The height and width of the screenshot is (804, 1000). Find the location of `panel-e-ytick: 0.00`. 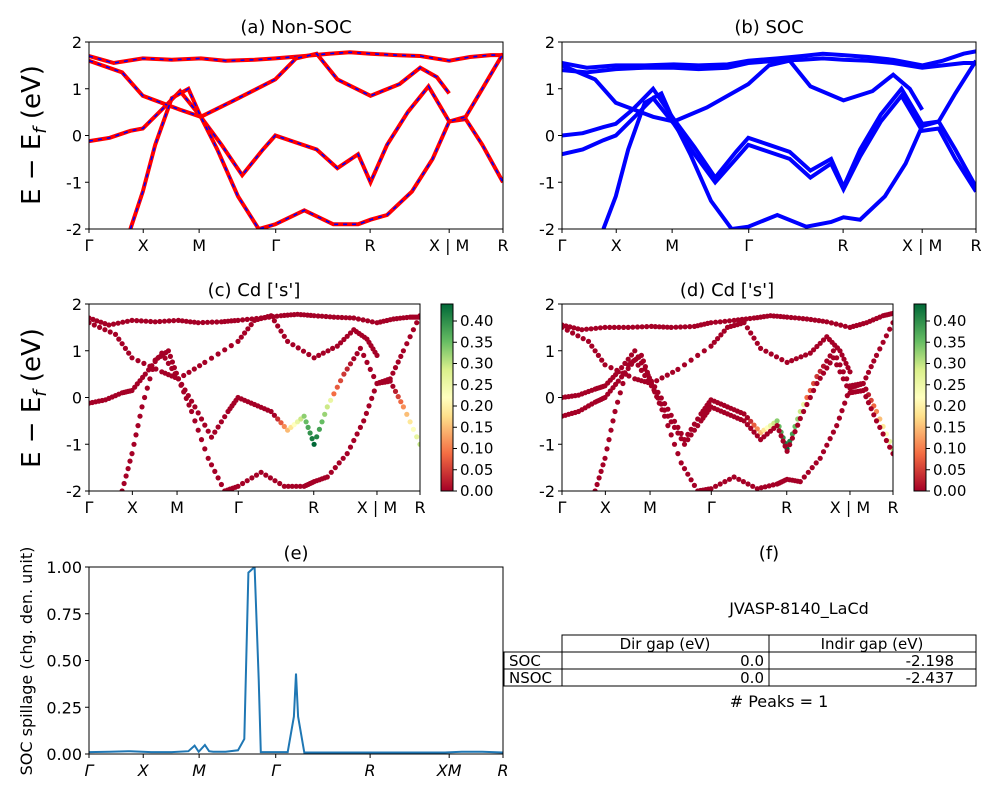

panel-e-ytick: 0.00 is located at coordinates (67, 754).